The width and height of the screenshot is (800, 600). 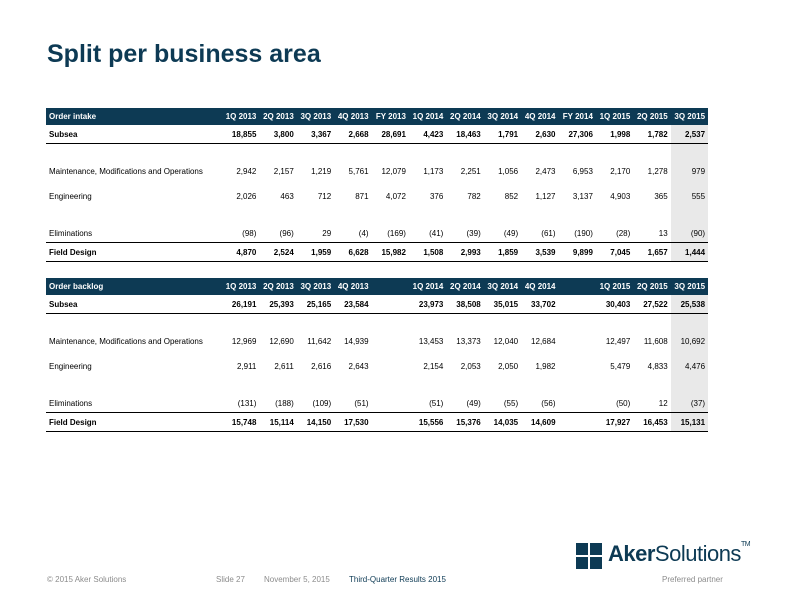 I want to click on header-cell: 3Q 2013, so click(x=315, y=286).